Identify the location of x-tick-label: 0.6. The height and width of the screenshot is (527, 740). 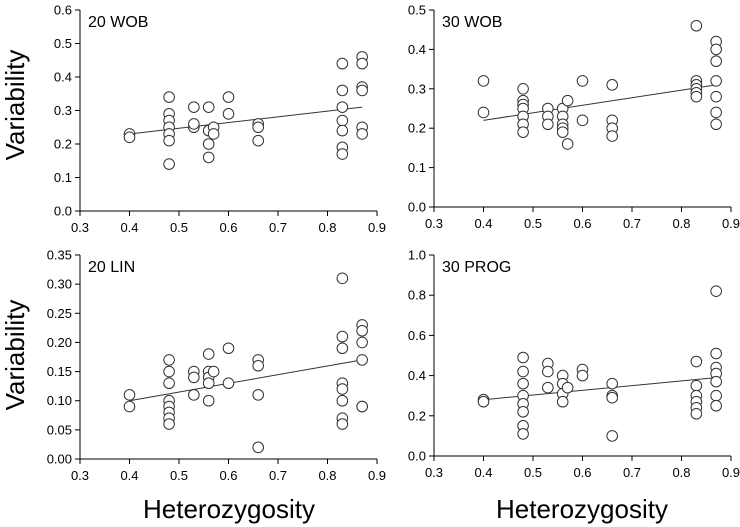
(228, 227).